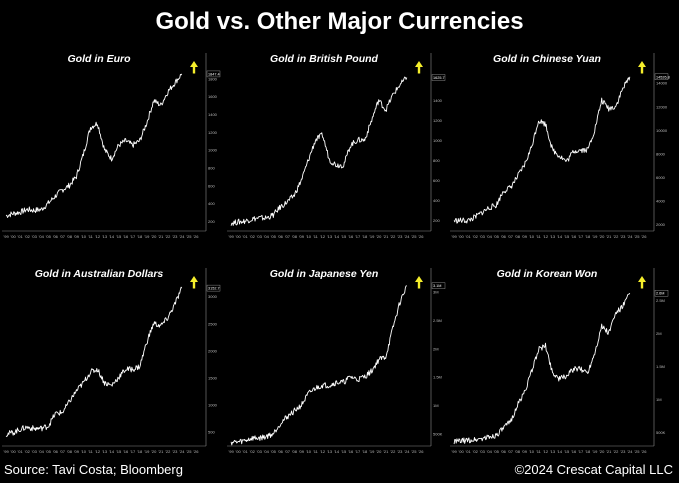 The image size is (679, 483). I want to click on svg-text: 14526.8, so click(663, 77).